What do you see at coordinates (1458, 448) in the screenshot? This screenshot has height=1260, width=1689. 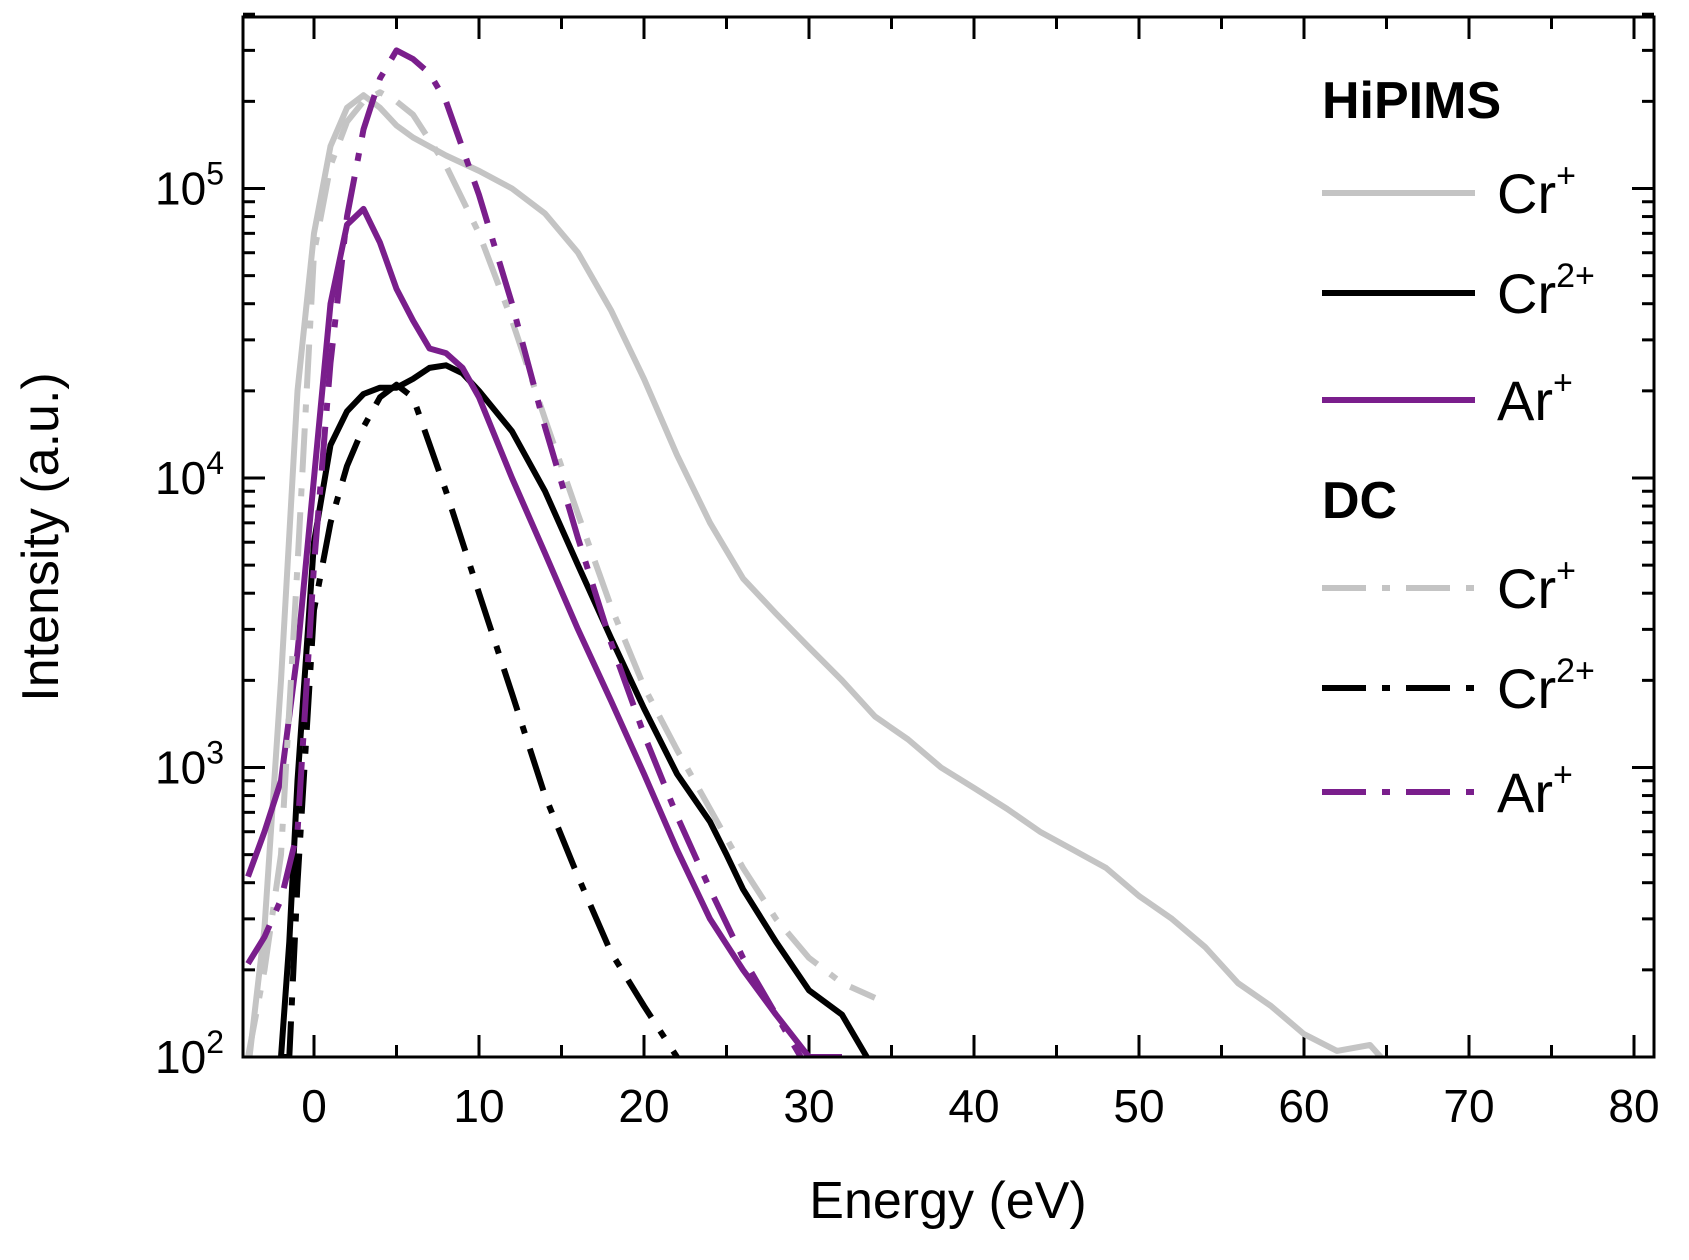 I see `legend: HiPIMS Cr+ Cr2+ Ar+ DC Cr+ Cr2+ Ar+` at bounding box center [1458, 448].